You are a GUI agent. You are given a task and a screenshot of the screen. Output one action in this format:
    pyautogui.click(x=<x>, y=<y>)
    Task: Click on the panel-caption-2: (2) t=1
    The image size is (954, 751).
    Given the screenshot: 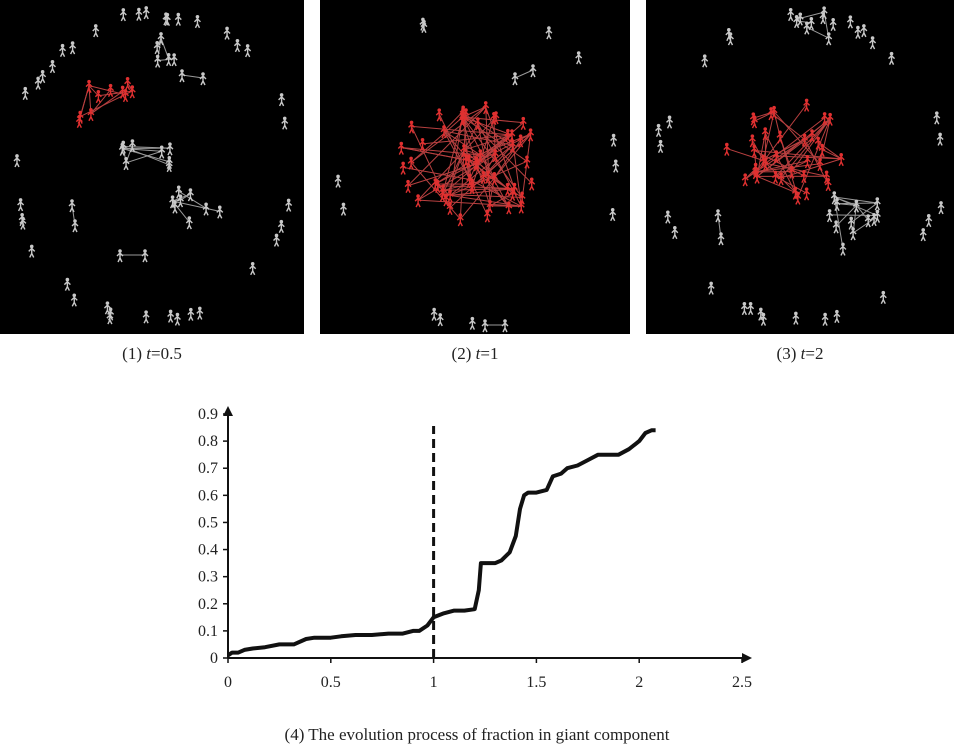 What is the action you would take?
    pyautogui.click(x=475, y=353)
    